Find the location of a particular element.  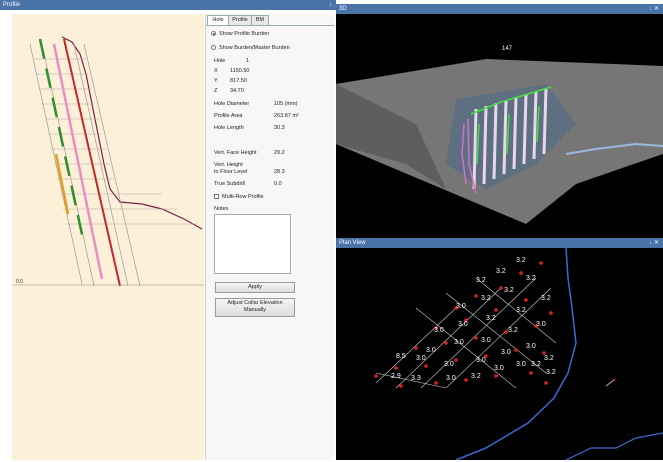

show-profile-burden-radio: Show Profile Burden is located at coordinates (240, 34).